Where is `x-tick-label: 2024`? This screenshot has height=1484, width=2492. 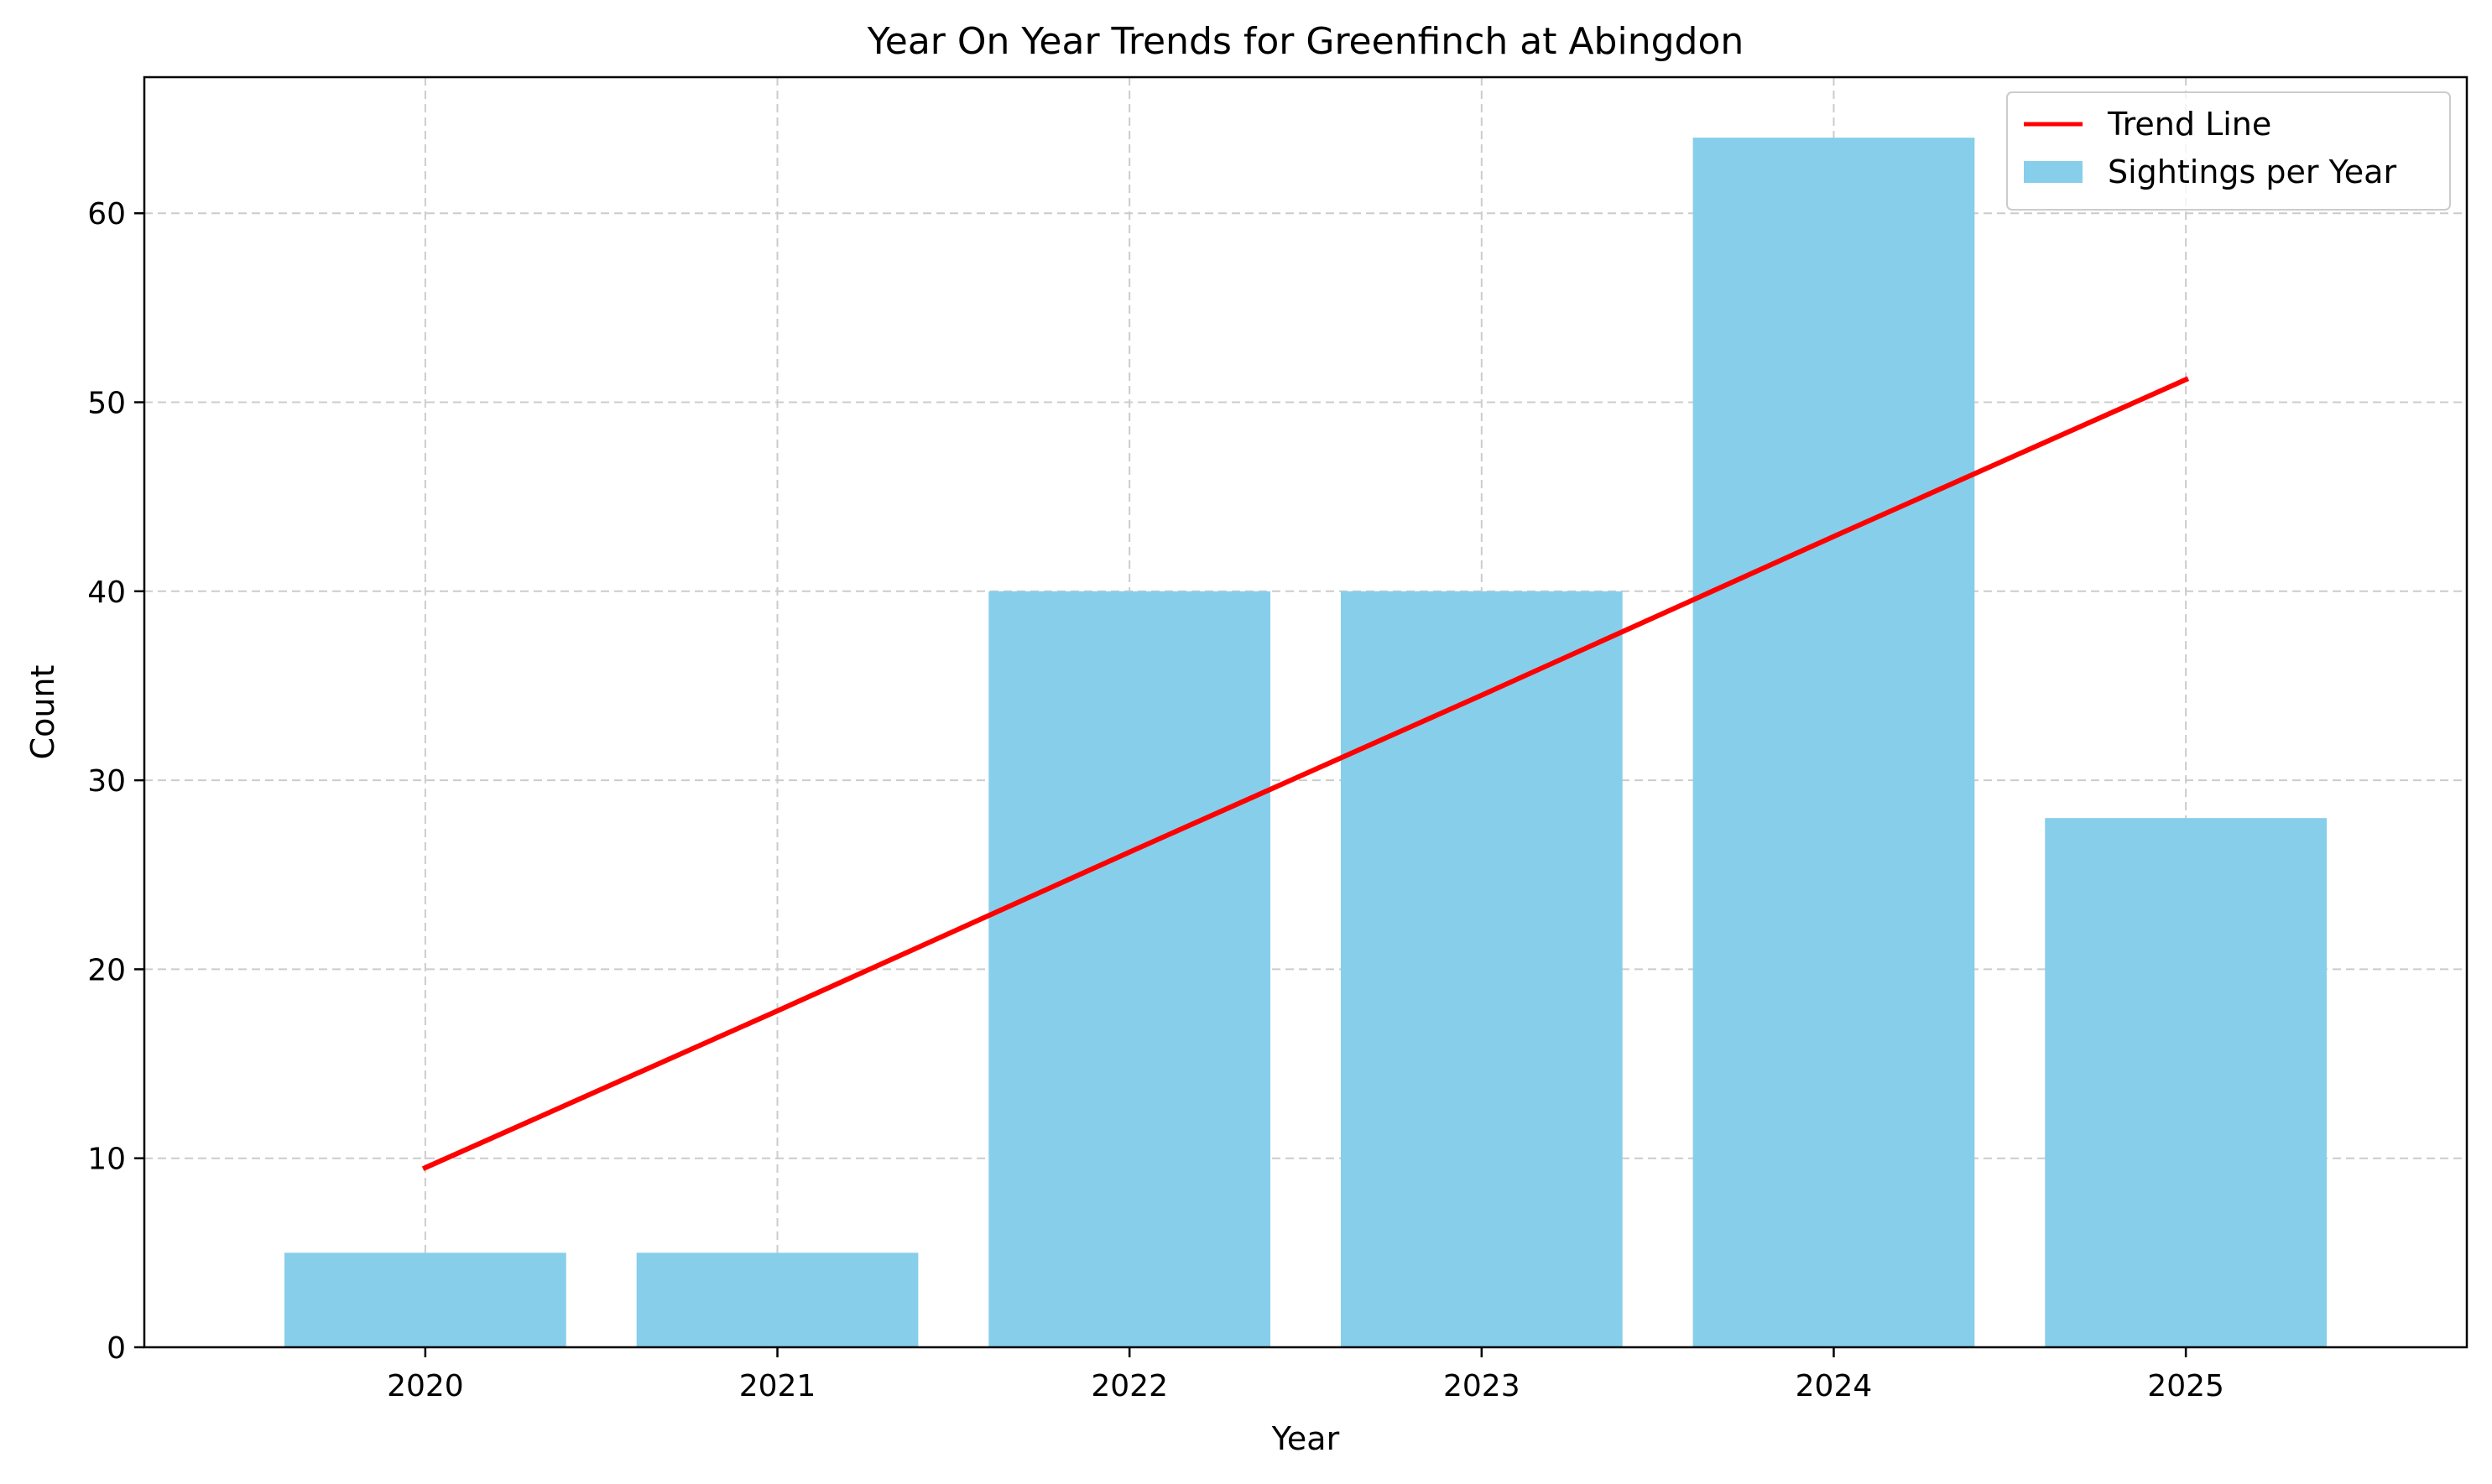
x-tick-label: 2024 is located at coordinates (1834, 1386).